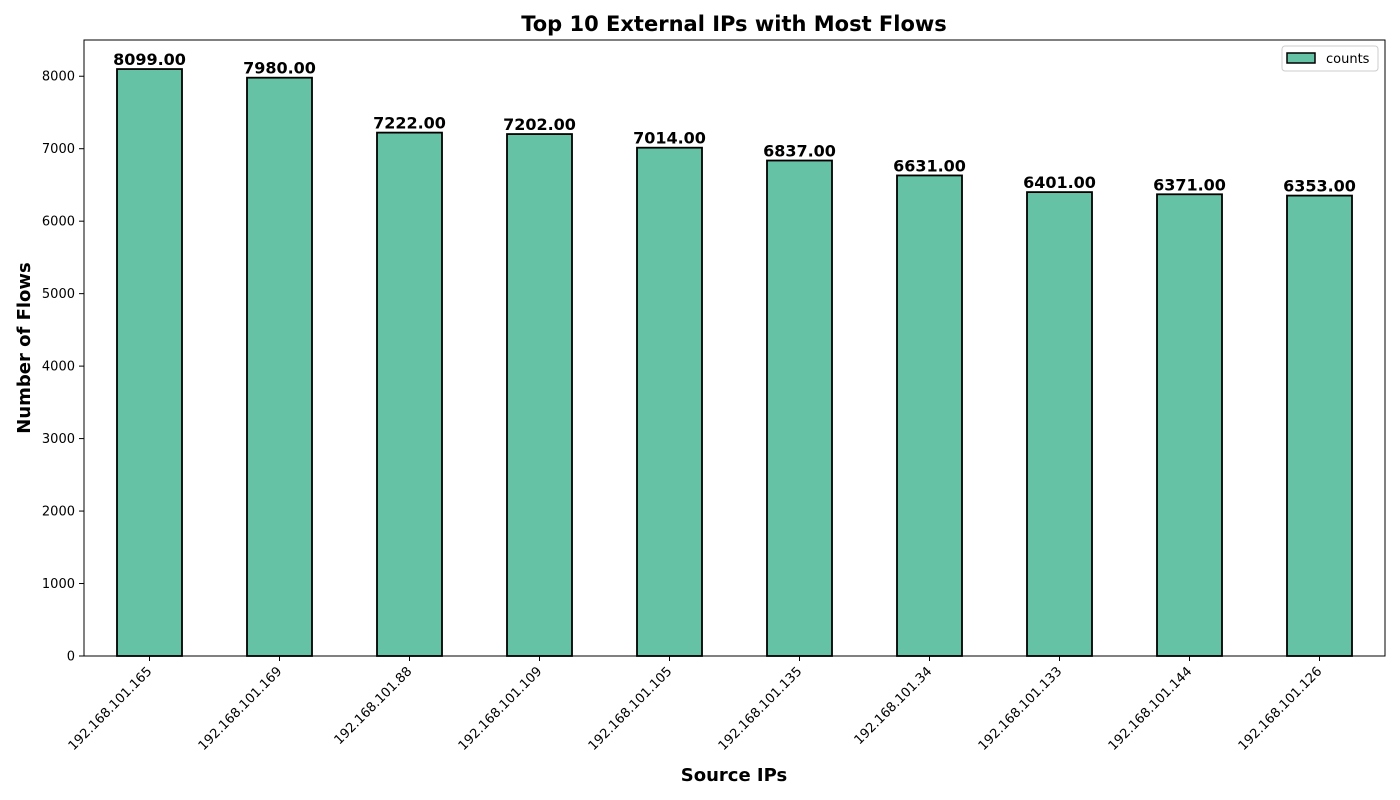 The image size is (1400, 800). I want to click on legend: counts, so click(1330, 58).